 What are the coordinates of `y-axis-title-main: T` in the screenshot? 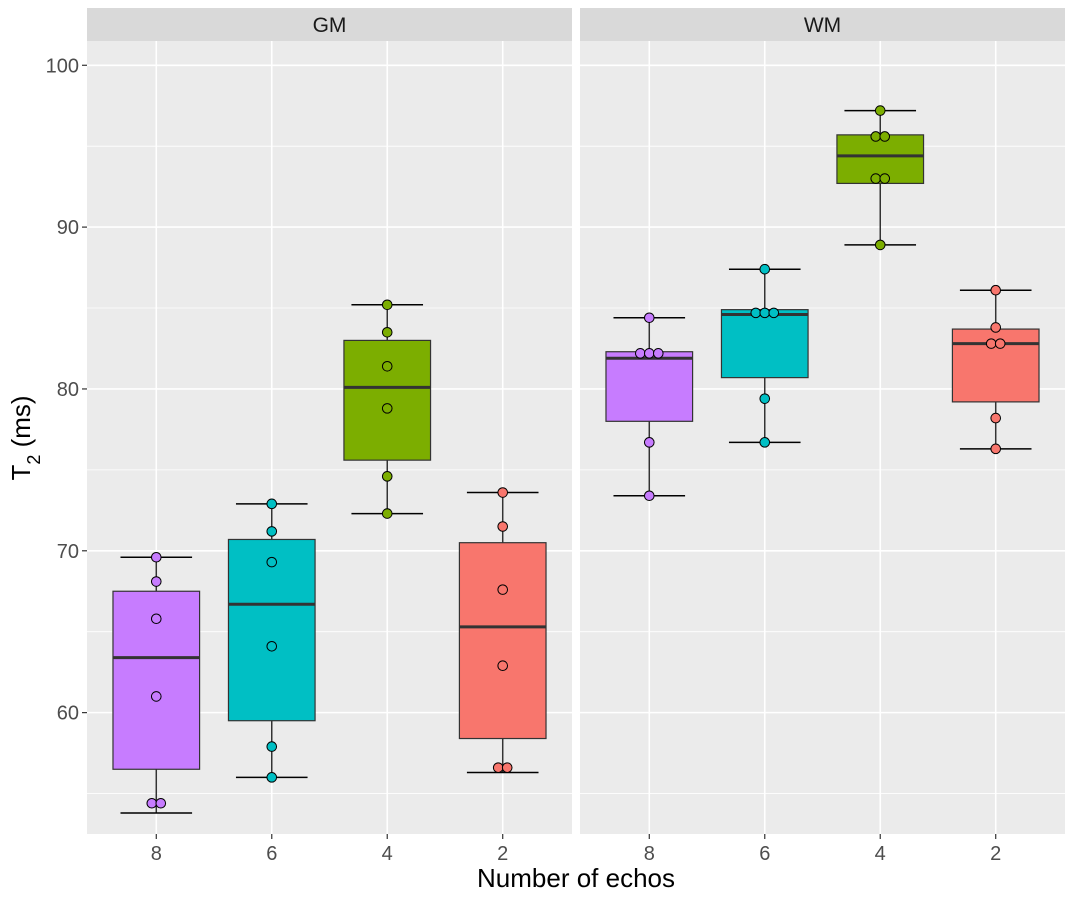 It's located at (21, 473).